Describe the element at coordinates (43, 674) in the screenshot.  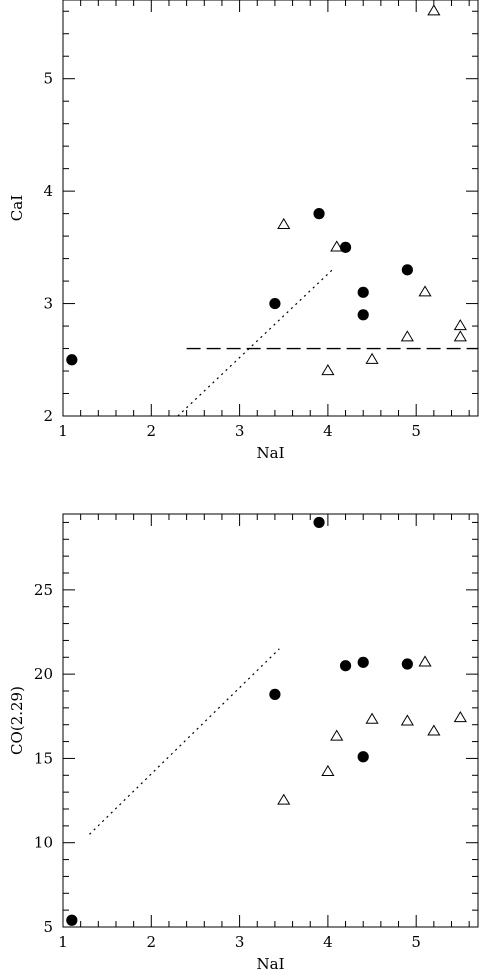
I see `y-tick-label: 20` at that location.